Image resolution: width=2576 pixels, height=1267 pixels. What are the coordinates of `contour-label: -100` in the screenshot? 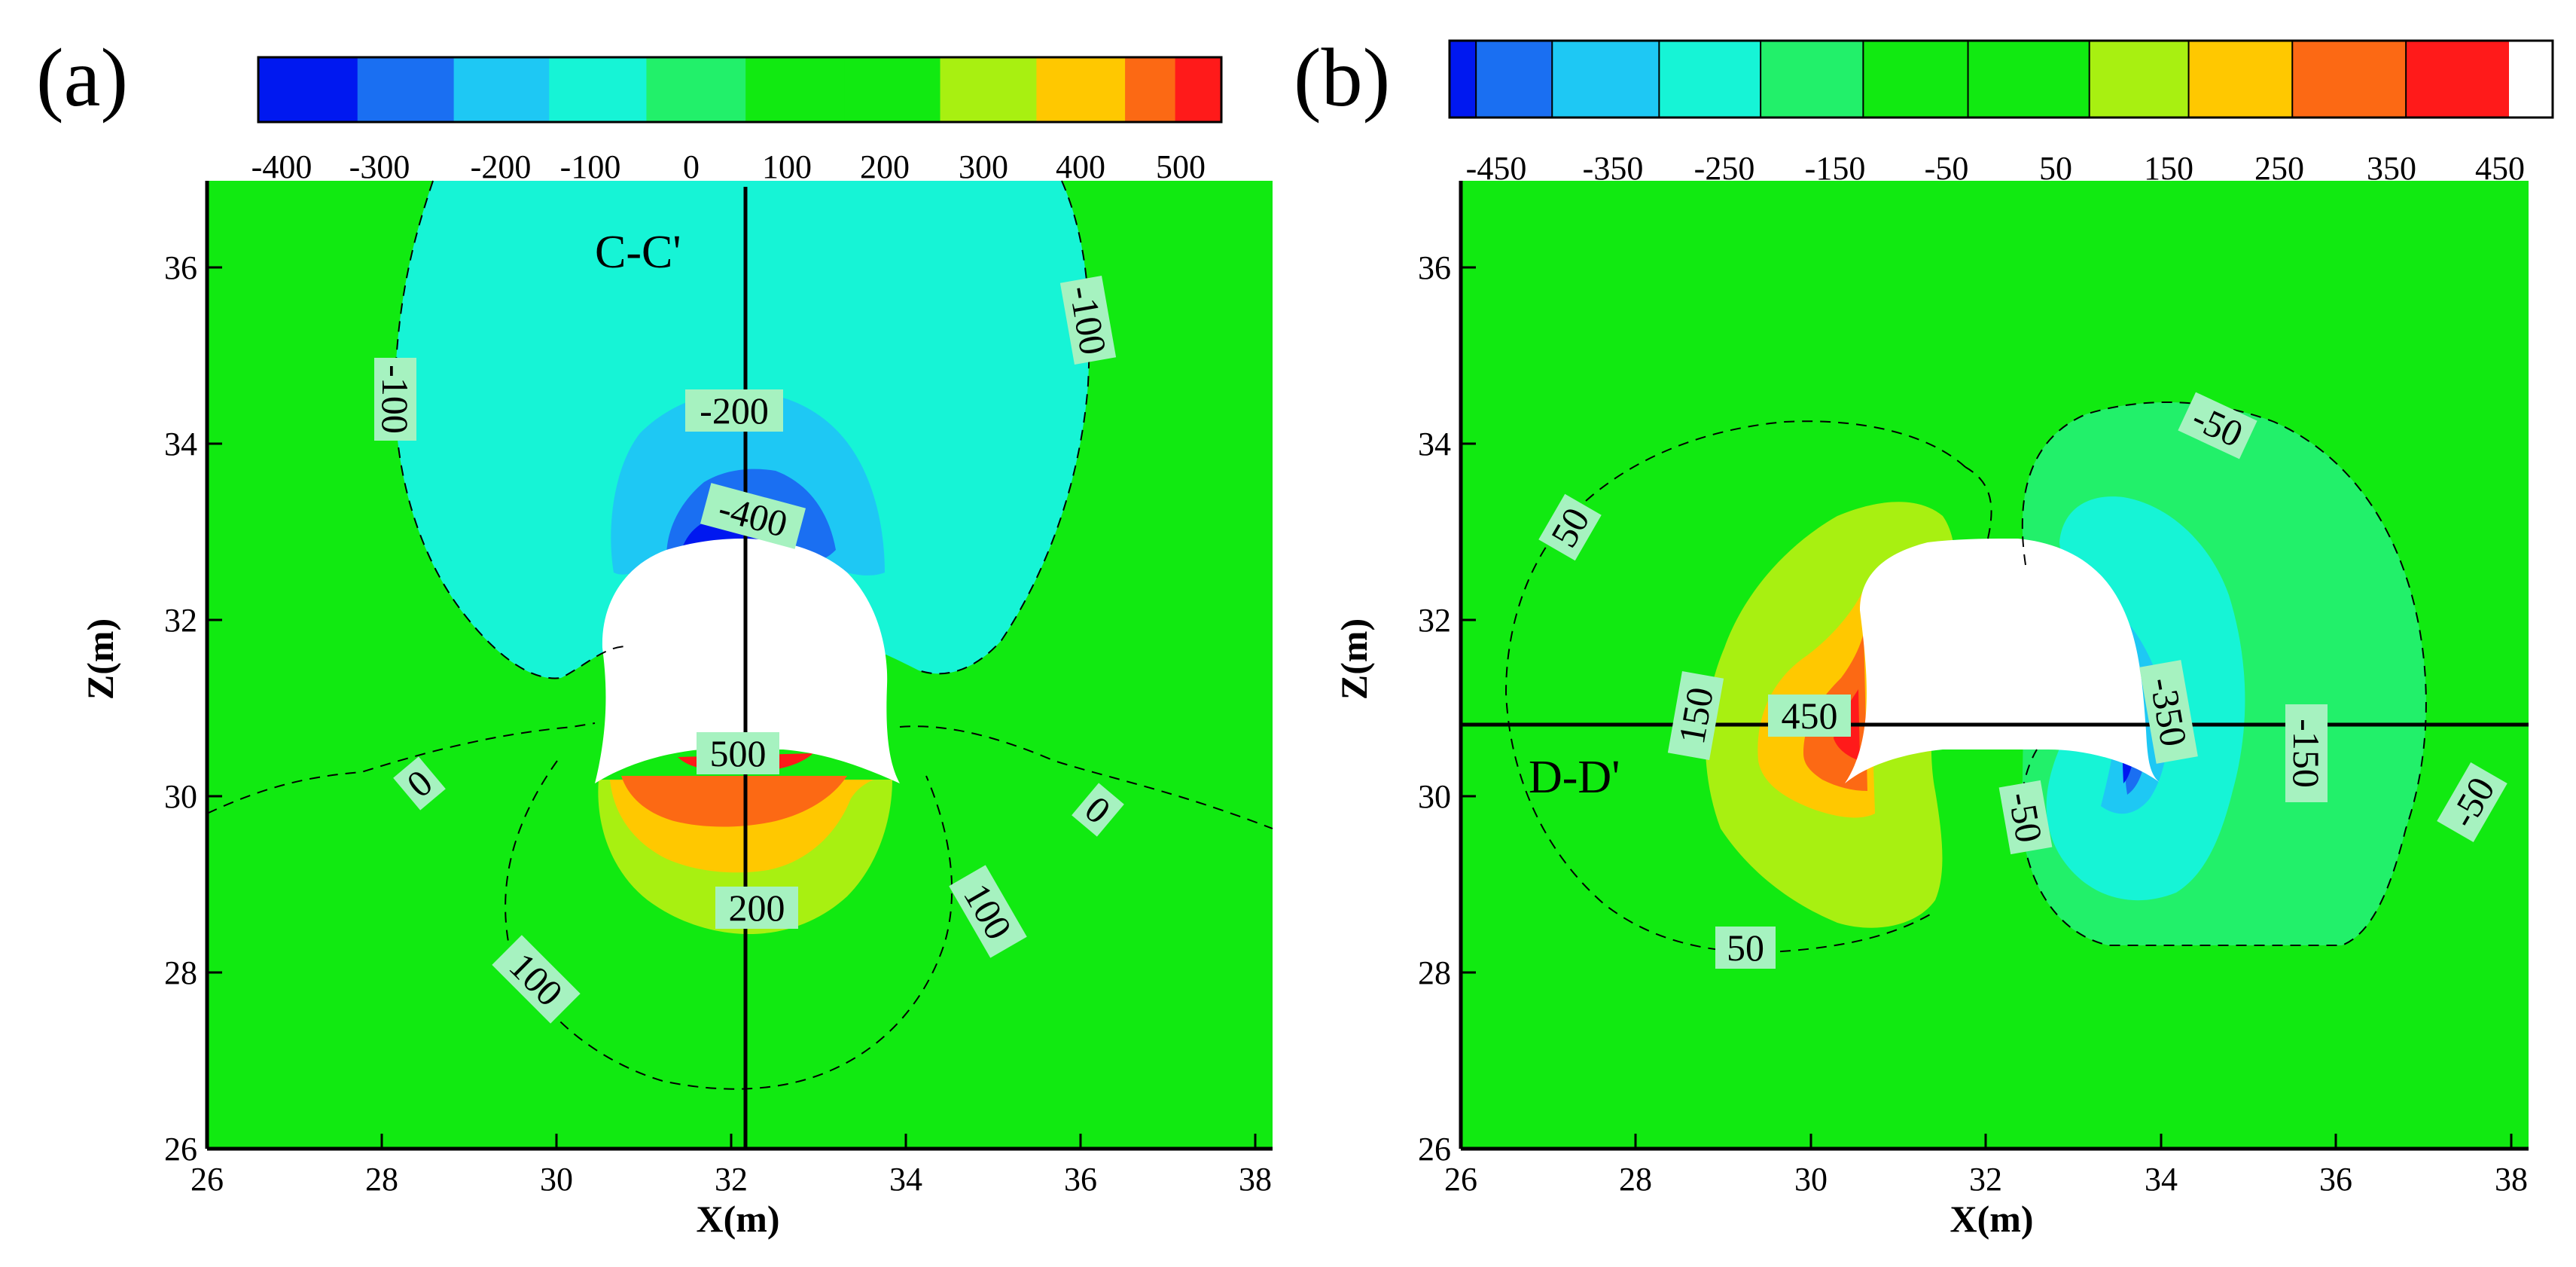 It's located at (395, 399).